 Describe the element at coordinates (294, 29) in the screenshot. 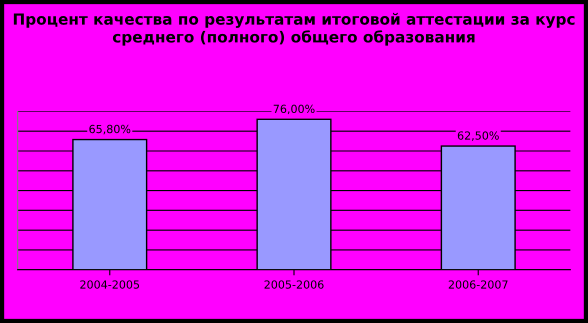

I see `chart-title: Процент качества по результатам итоговой аттестации за курс среднего (полного) общего образования` at that location.